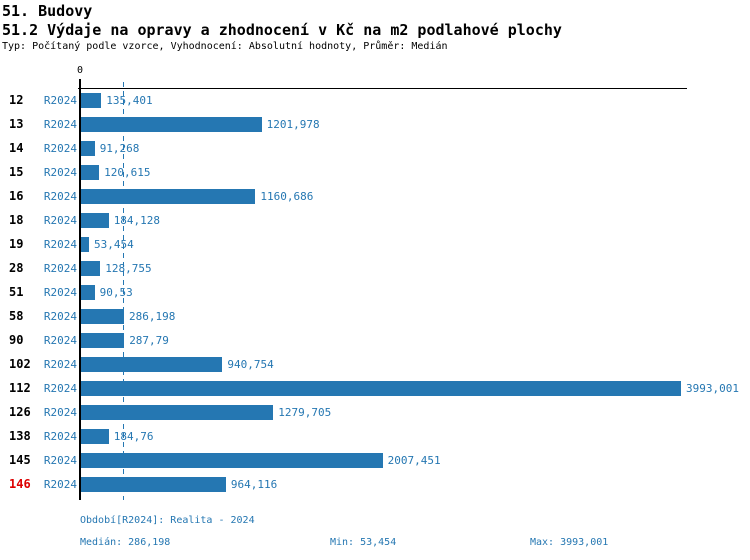  What do you see at coordinates (20, 436) in the screenshot?
I see `row-label-138: 138` at bounding box center [20, 436].